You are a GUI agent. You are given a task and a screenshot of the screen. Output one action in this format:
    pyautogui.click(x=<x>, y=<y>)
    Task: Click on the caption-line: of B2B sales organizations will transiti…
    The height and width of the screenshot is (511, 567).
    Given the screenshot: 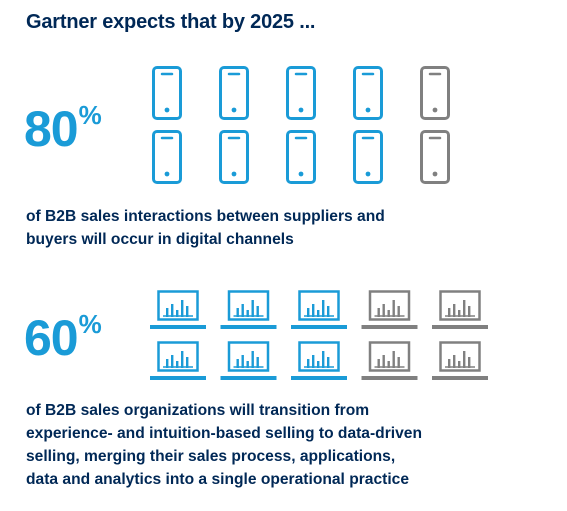 What is the action you would take?
    pyautogui.click(x=198, y=410)
    